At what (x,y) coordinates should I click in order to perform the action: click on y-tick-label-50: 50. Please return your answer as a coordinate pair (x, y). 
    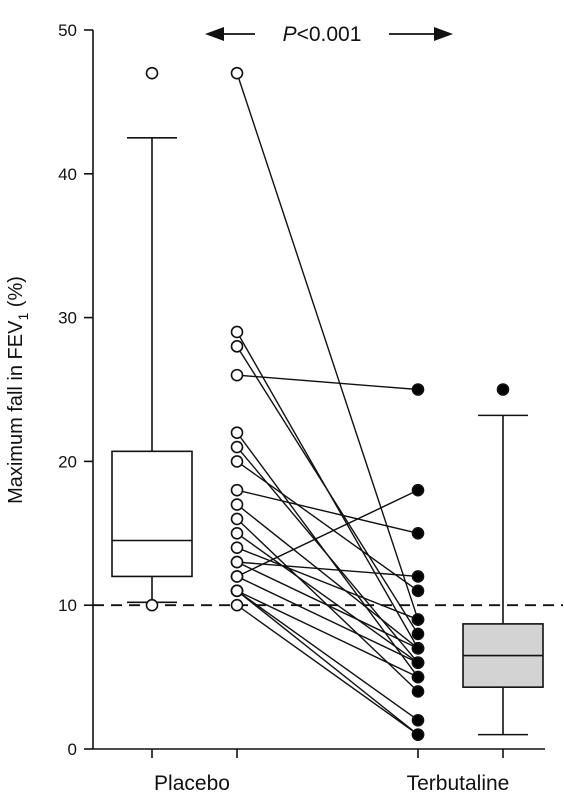
    Looking at the image, I should click on (67, 30).